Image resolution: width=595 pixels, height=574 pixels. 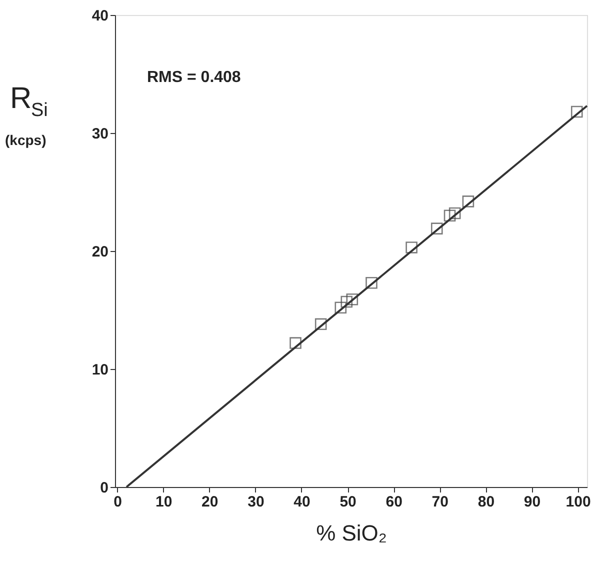 I want to click on x-tick-label: 50, so click(x=348, y=502).